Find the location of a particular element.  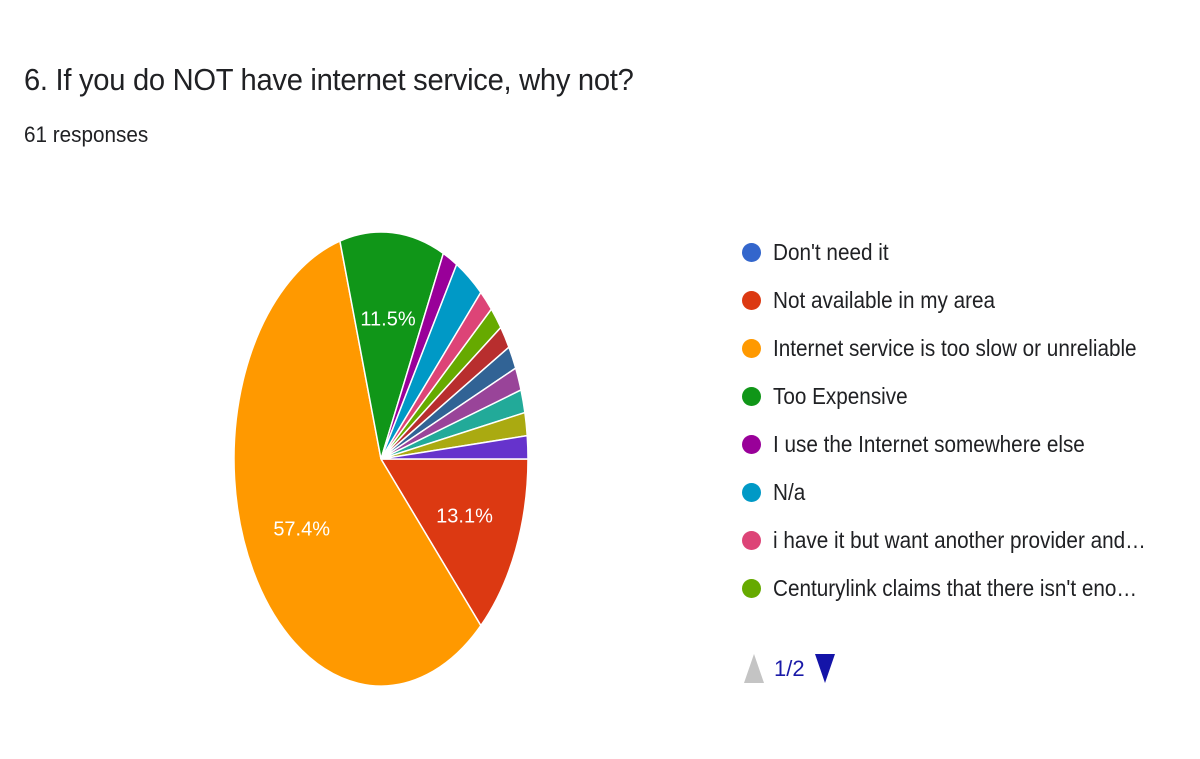

legend-label: N/a is located at coordinates (789, 491).